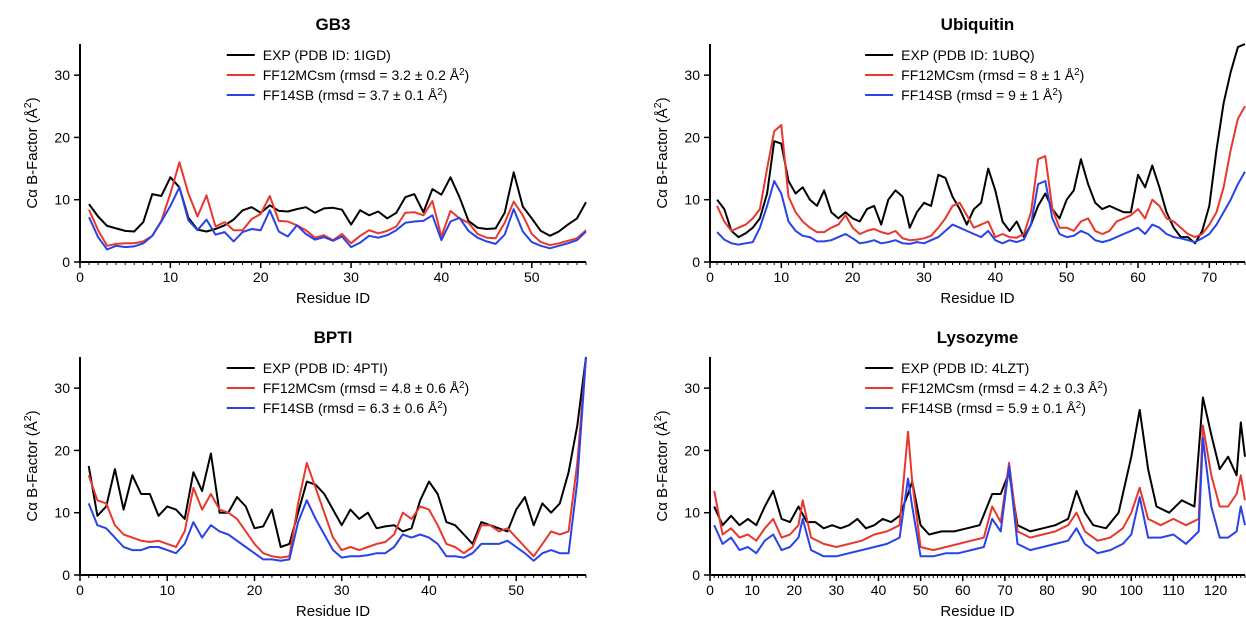  Describe the element at coordinates (327, 55) in the screenshot. I see `legend-label: EXP (PDB ID: 1IGD)` at that location.